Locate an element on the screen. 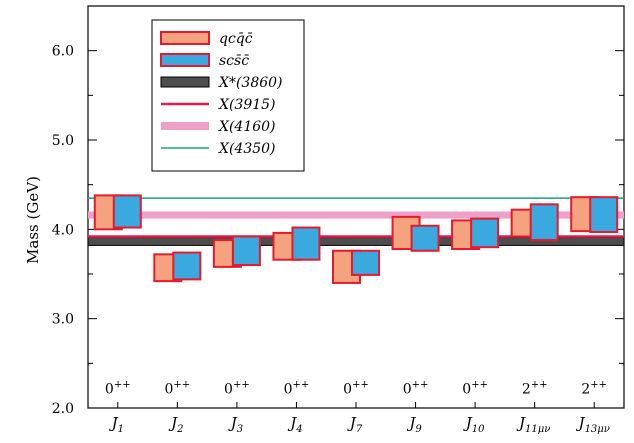 The image size is (634, 443). x-tick-label: J10 is located at coordinates (474, 424).